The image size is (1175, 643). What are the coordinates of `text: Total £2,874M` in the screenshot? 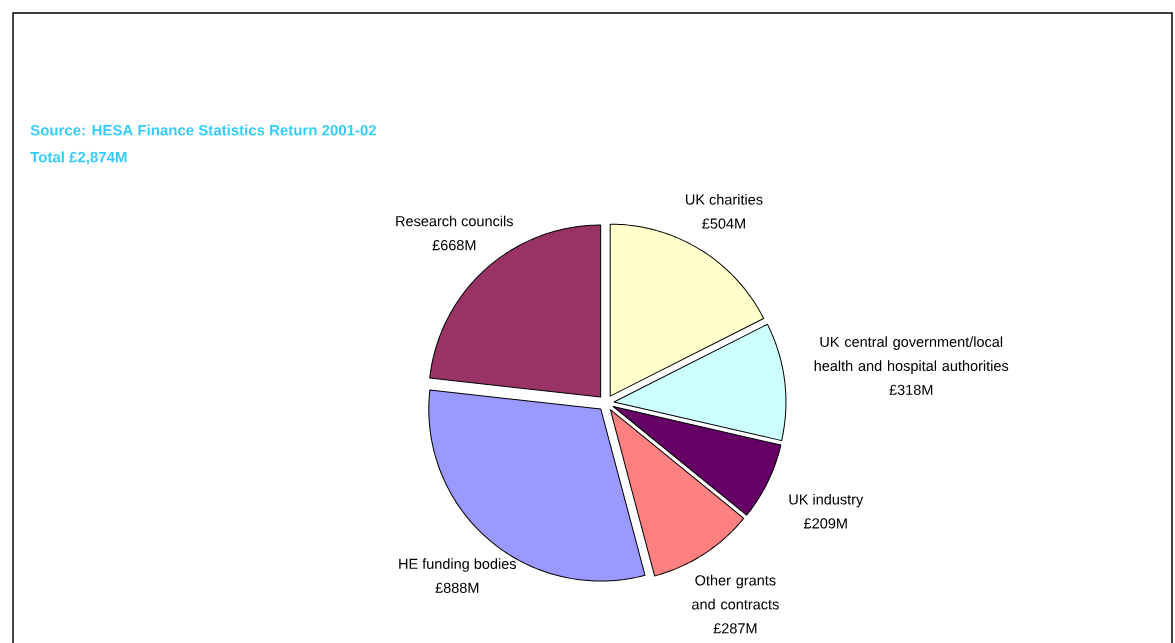 It's located at (78, 158).